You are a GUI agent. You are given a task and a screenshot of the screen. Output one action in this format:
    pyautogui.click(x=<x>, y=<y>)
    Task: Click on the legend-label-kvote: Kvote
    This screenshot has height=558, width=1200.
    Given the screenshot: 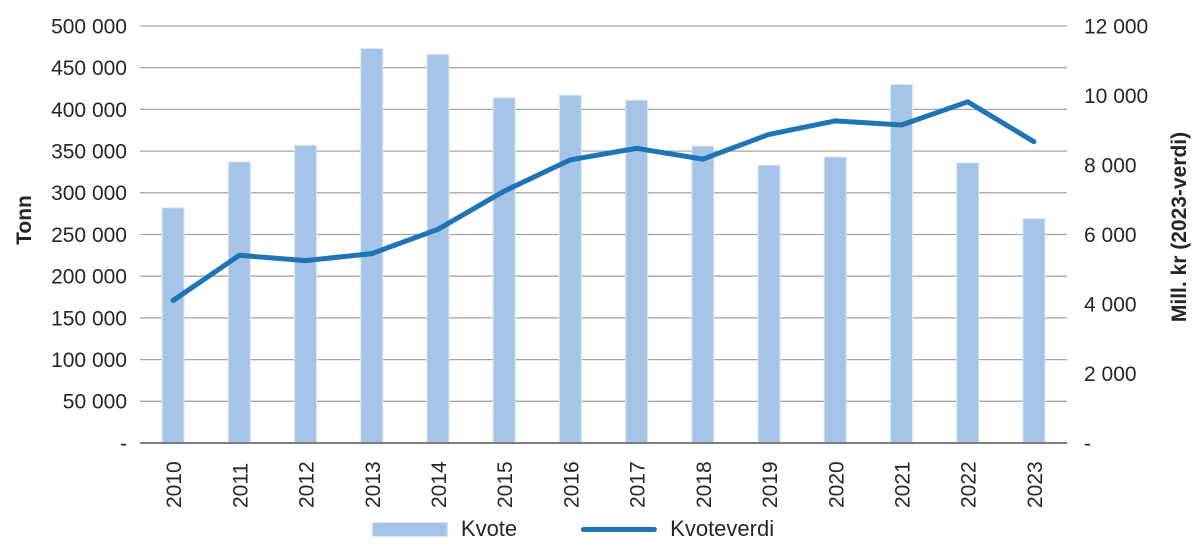 What is the action you would take?
    pyautogui.click(x=489, y=528)
    